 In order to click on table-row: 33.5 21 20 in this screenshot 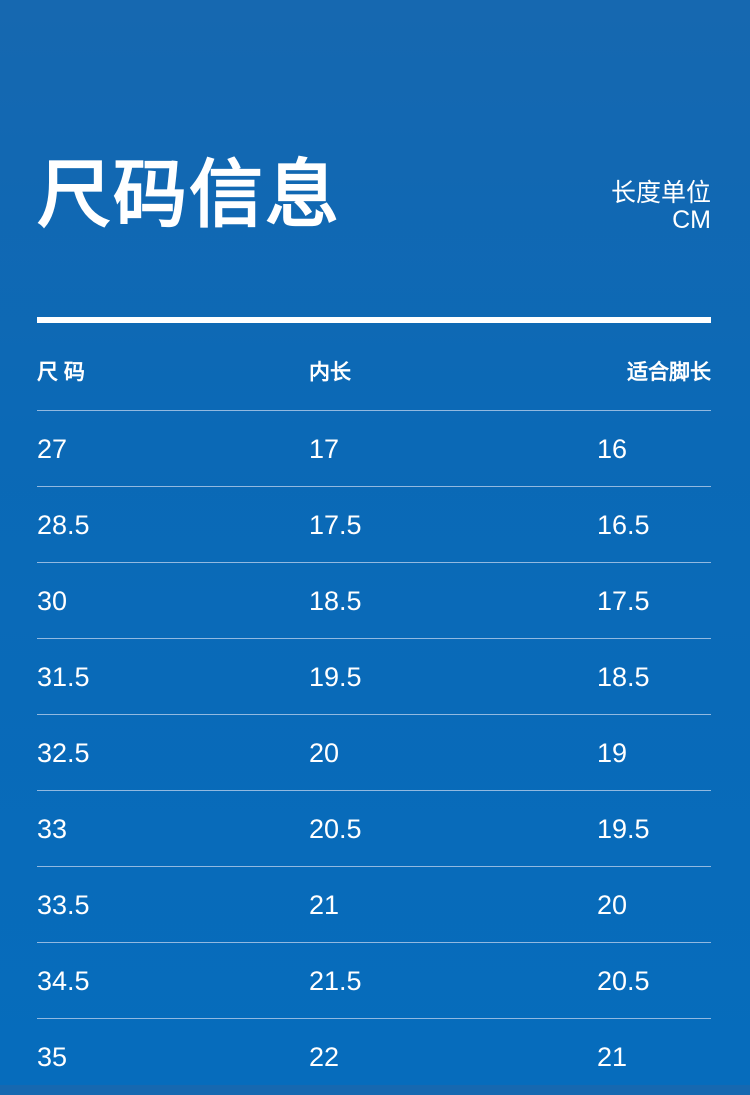, I will do `click(374, 904)`.